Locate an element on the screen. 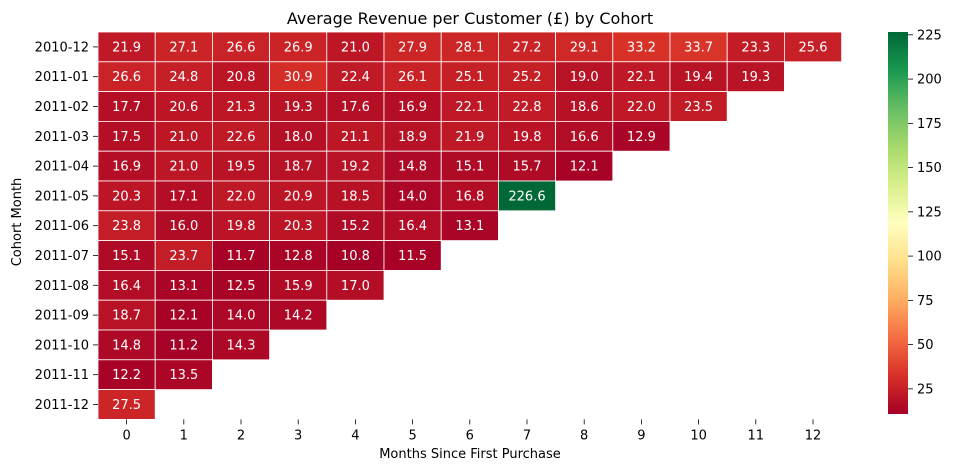 The width and height of the screenshot is (953, 475). cell-value-label: 19.8 is located at coordinates (527, 137).